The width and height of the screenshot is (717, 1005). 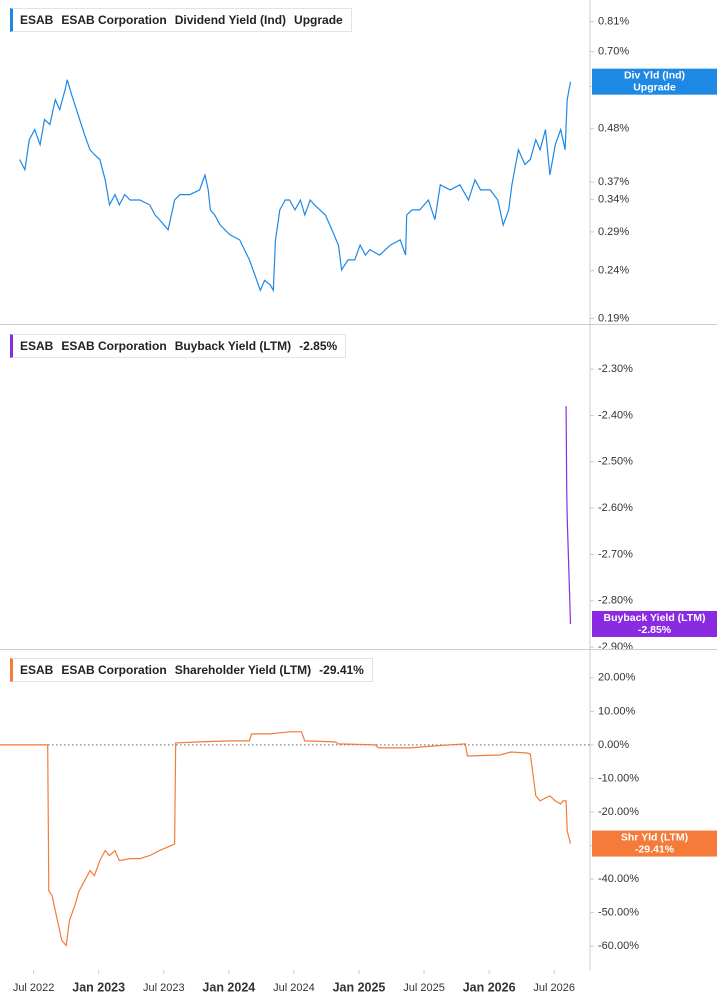 I want to click on legend-series: Shareholder Yield (LTM), so click(x=243, y=670).